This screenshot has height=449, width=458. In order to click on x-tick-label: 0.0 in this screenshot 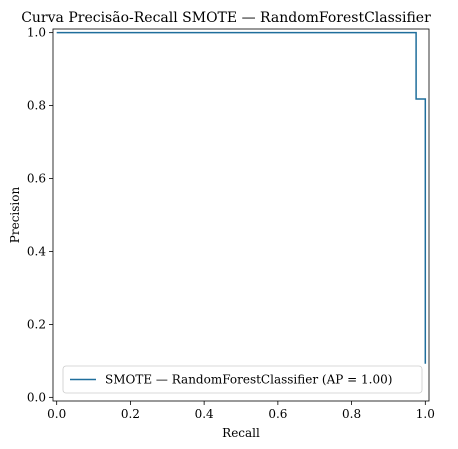, I will do `click(56, 414)`.